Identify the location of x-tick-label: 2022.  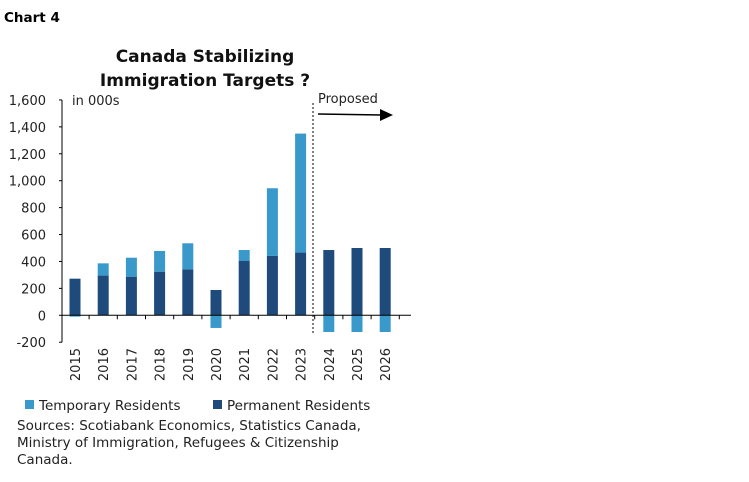
(273, 364).